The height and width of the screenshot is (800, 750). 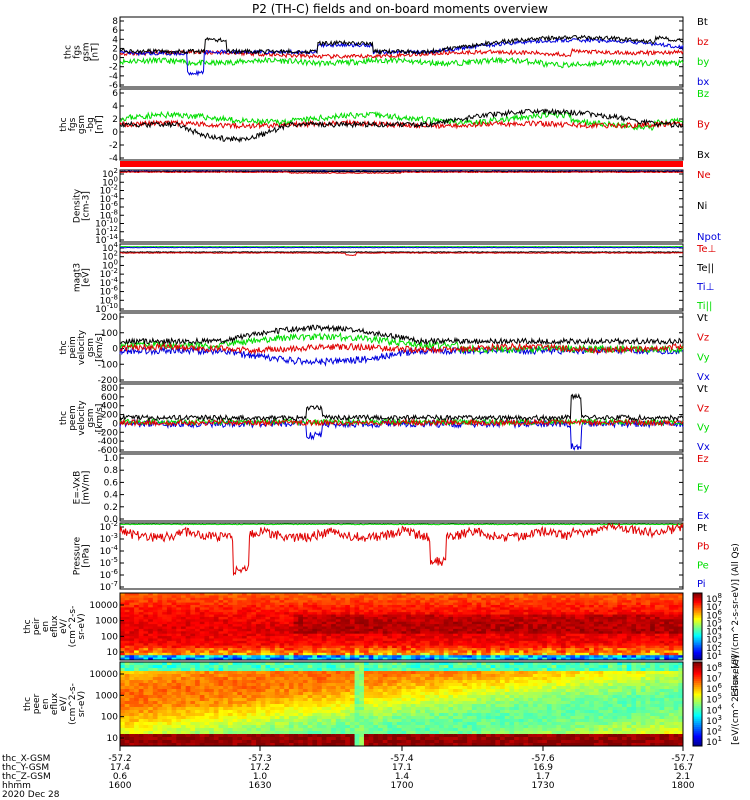 I want to click on colorbar-cell, so click(x=697, y=656).